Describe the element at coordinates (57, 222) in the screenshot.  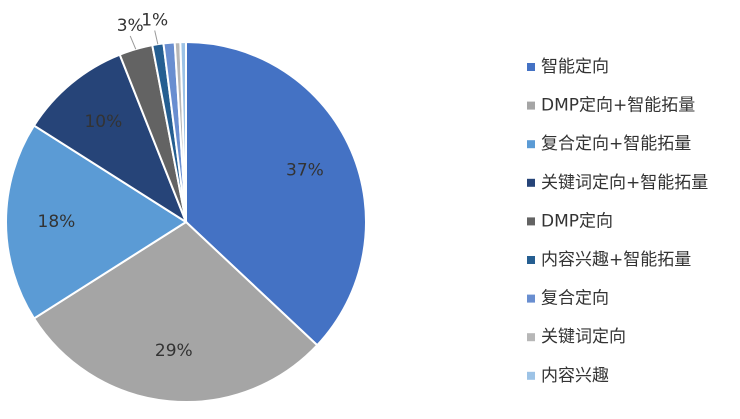
I see `data-label: 18%` at that location.